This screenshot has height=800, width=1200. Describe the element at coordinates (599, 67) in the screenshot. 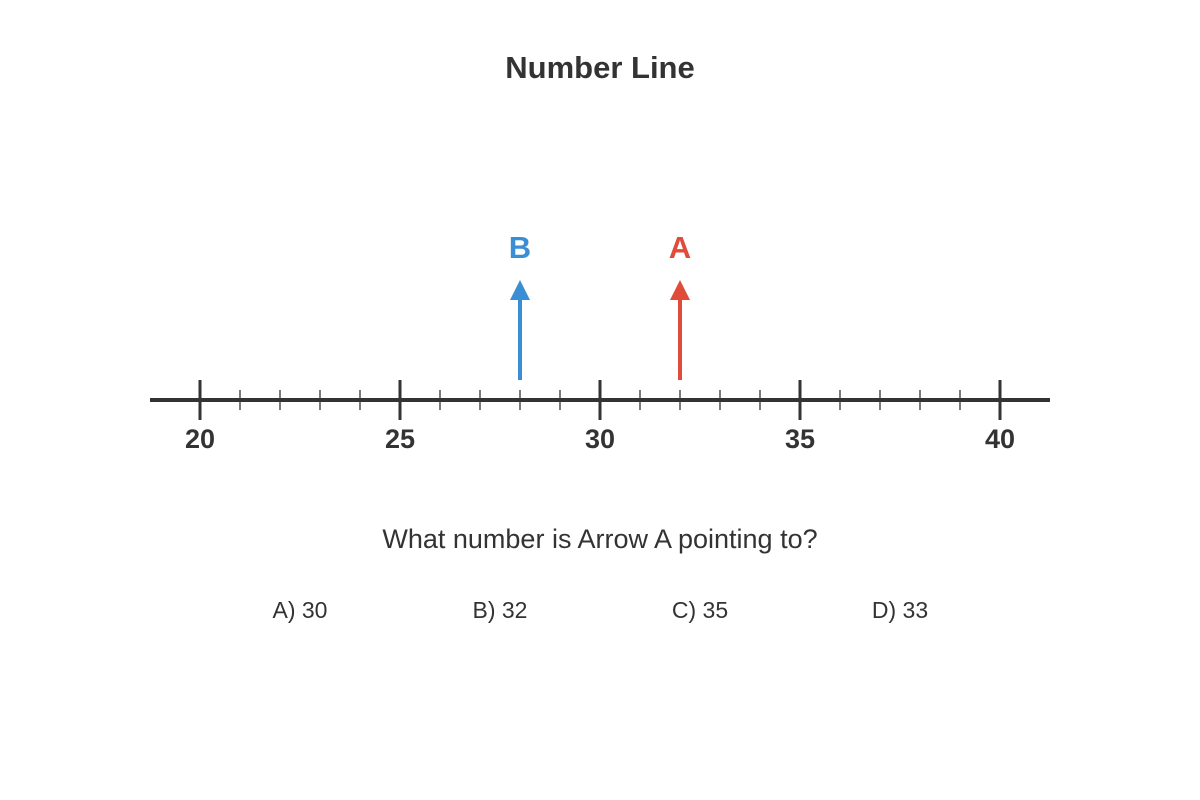

I see `chart-title: Number Line` at that location.